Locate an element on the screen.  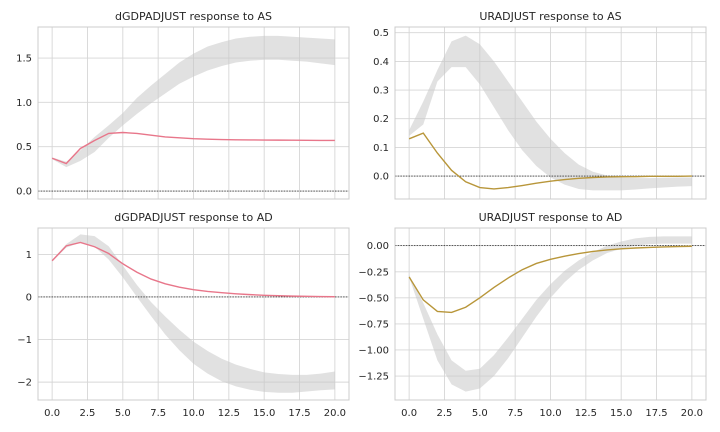
panel-title: dGDPADJUST response to AD is located at coordinates (193, 217).